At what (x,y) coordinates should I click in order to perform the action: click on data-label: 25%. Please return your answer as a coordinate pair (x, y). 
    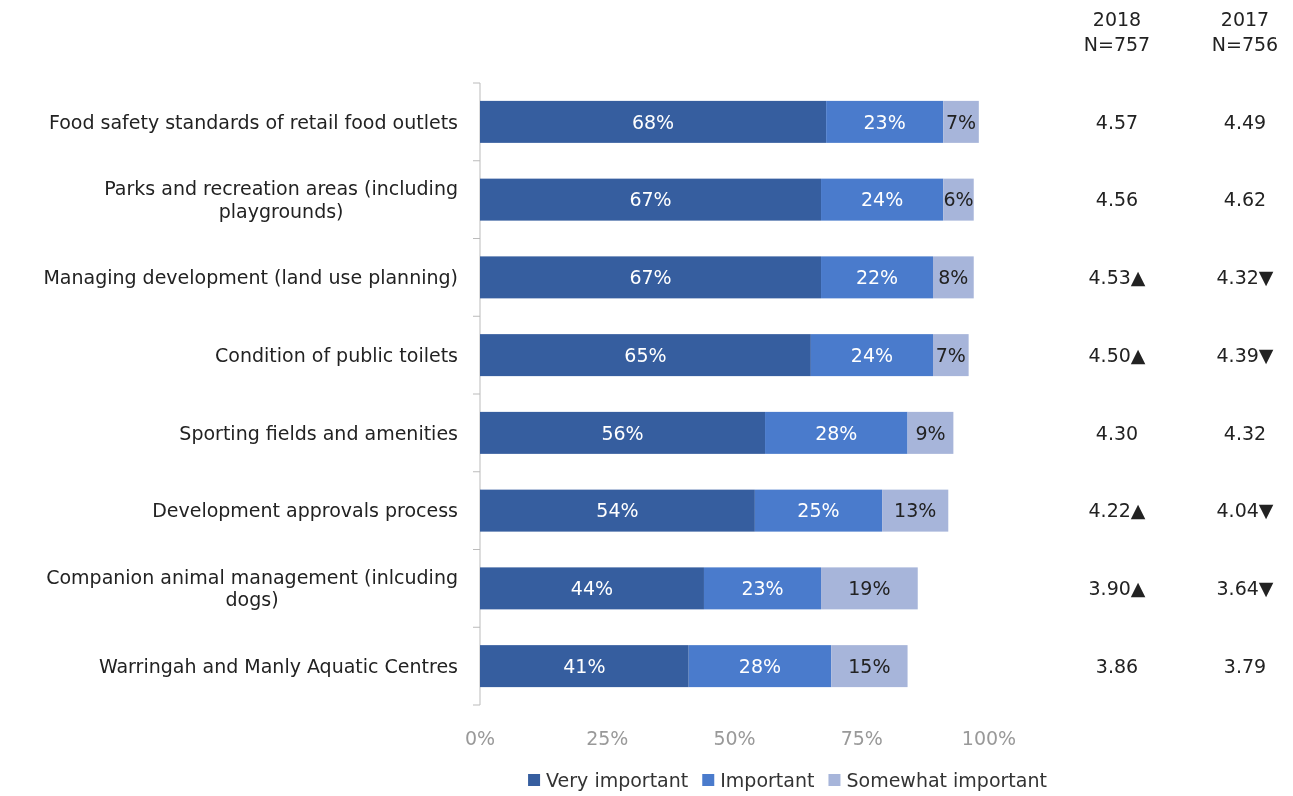
    Looking at the image, I should click on (818, 510).